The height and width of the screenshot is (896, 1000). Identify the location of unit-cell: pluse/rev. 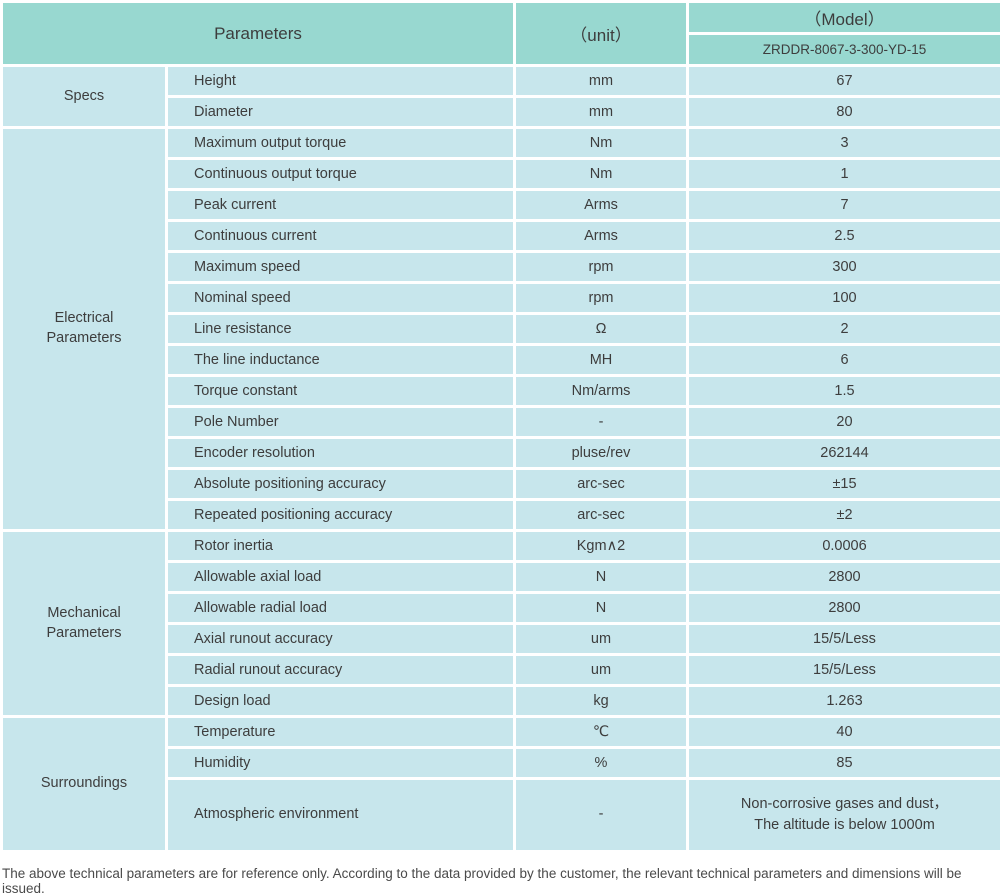
(601, 453).